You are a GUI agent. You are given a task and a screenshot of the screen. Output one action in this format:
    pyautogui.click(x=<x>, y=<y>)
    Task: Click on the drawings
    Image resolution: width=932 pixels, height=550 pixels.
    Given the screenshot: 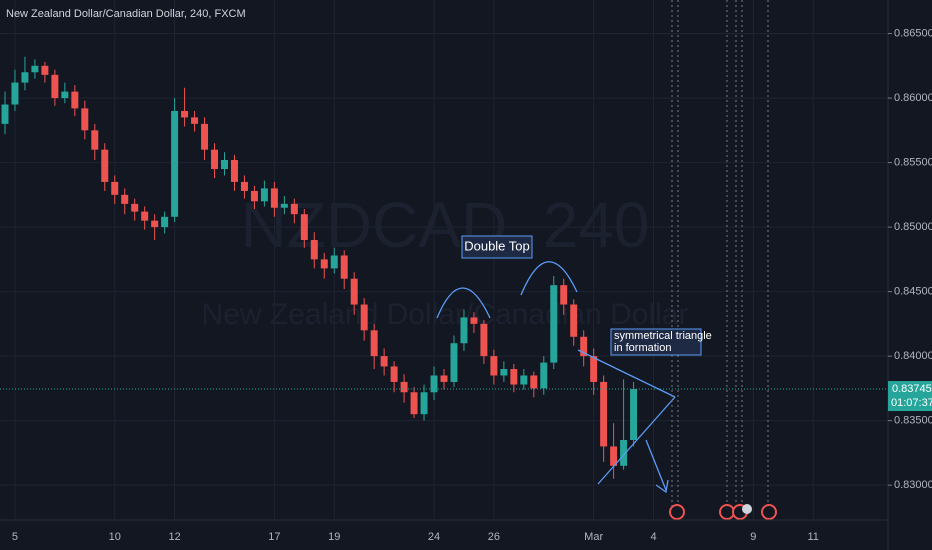 What is the action you would take?
    pyautogui.click(x=556, y=377)
    